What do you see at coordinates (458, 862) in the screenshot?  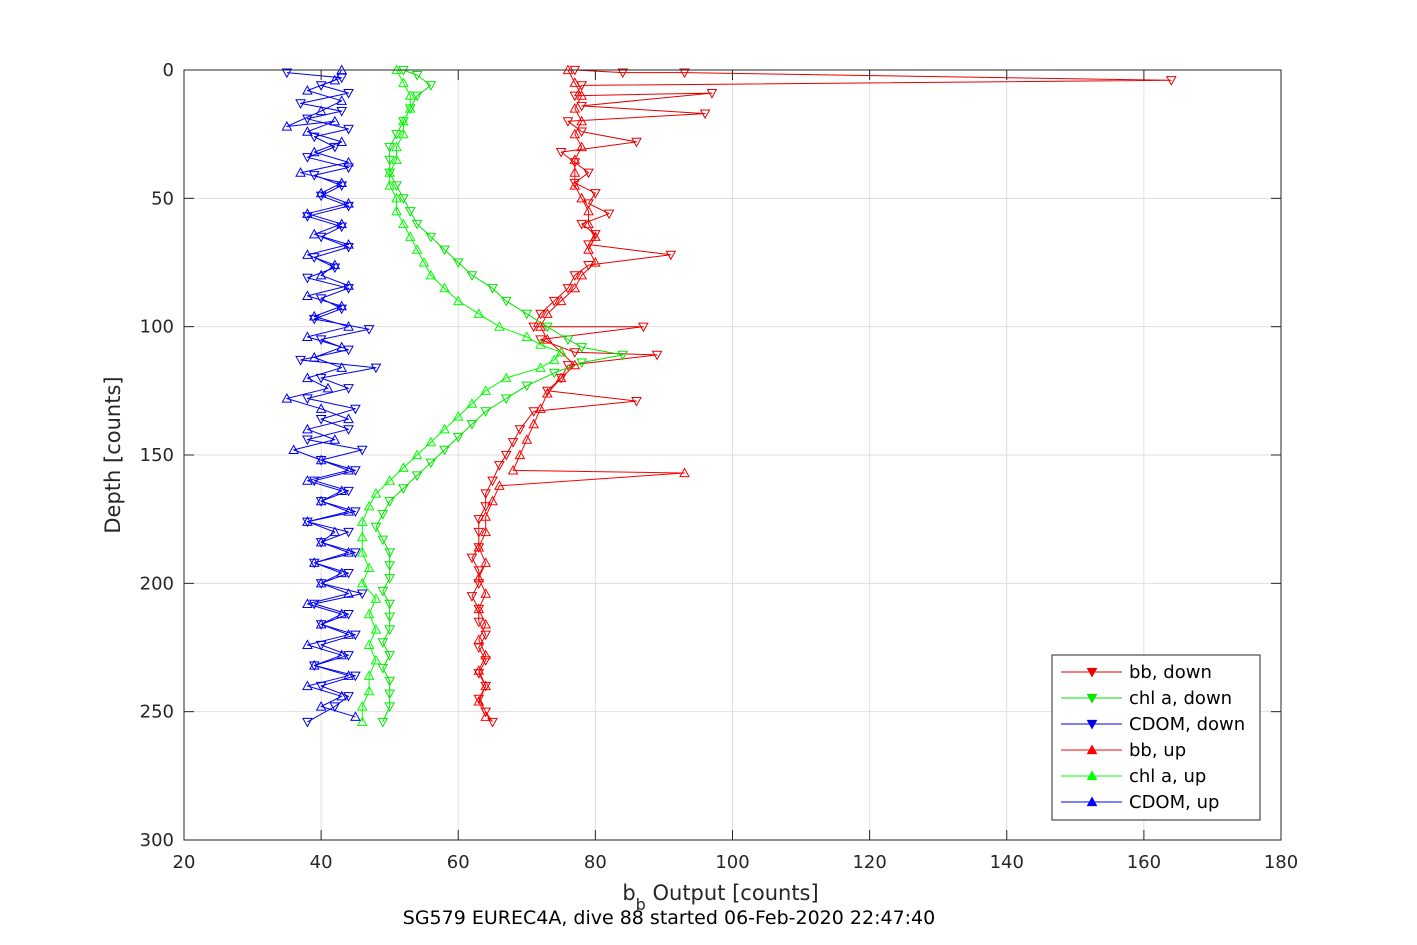 I see `x-tick-label: 60` at bounding box center [458, 862].